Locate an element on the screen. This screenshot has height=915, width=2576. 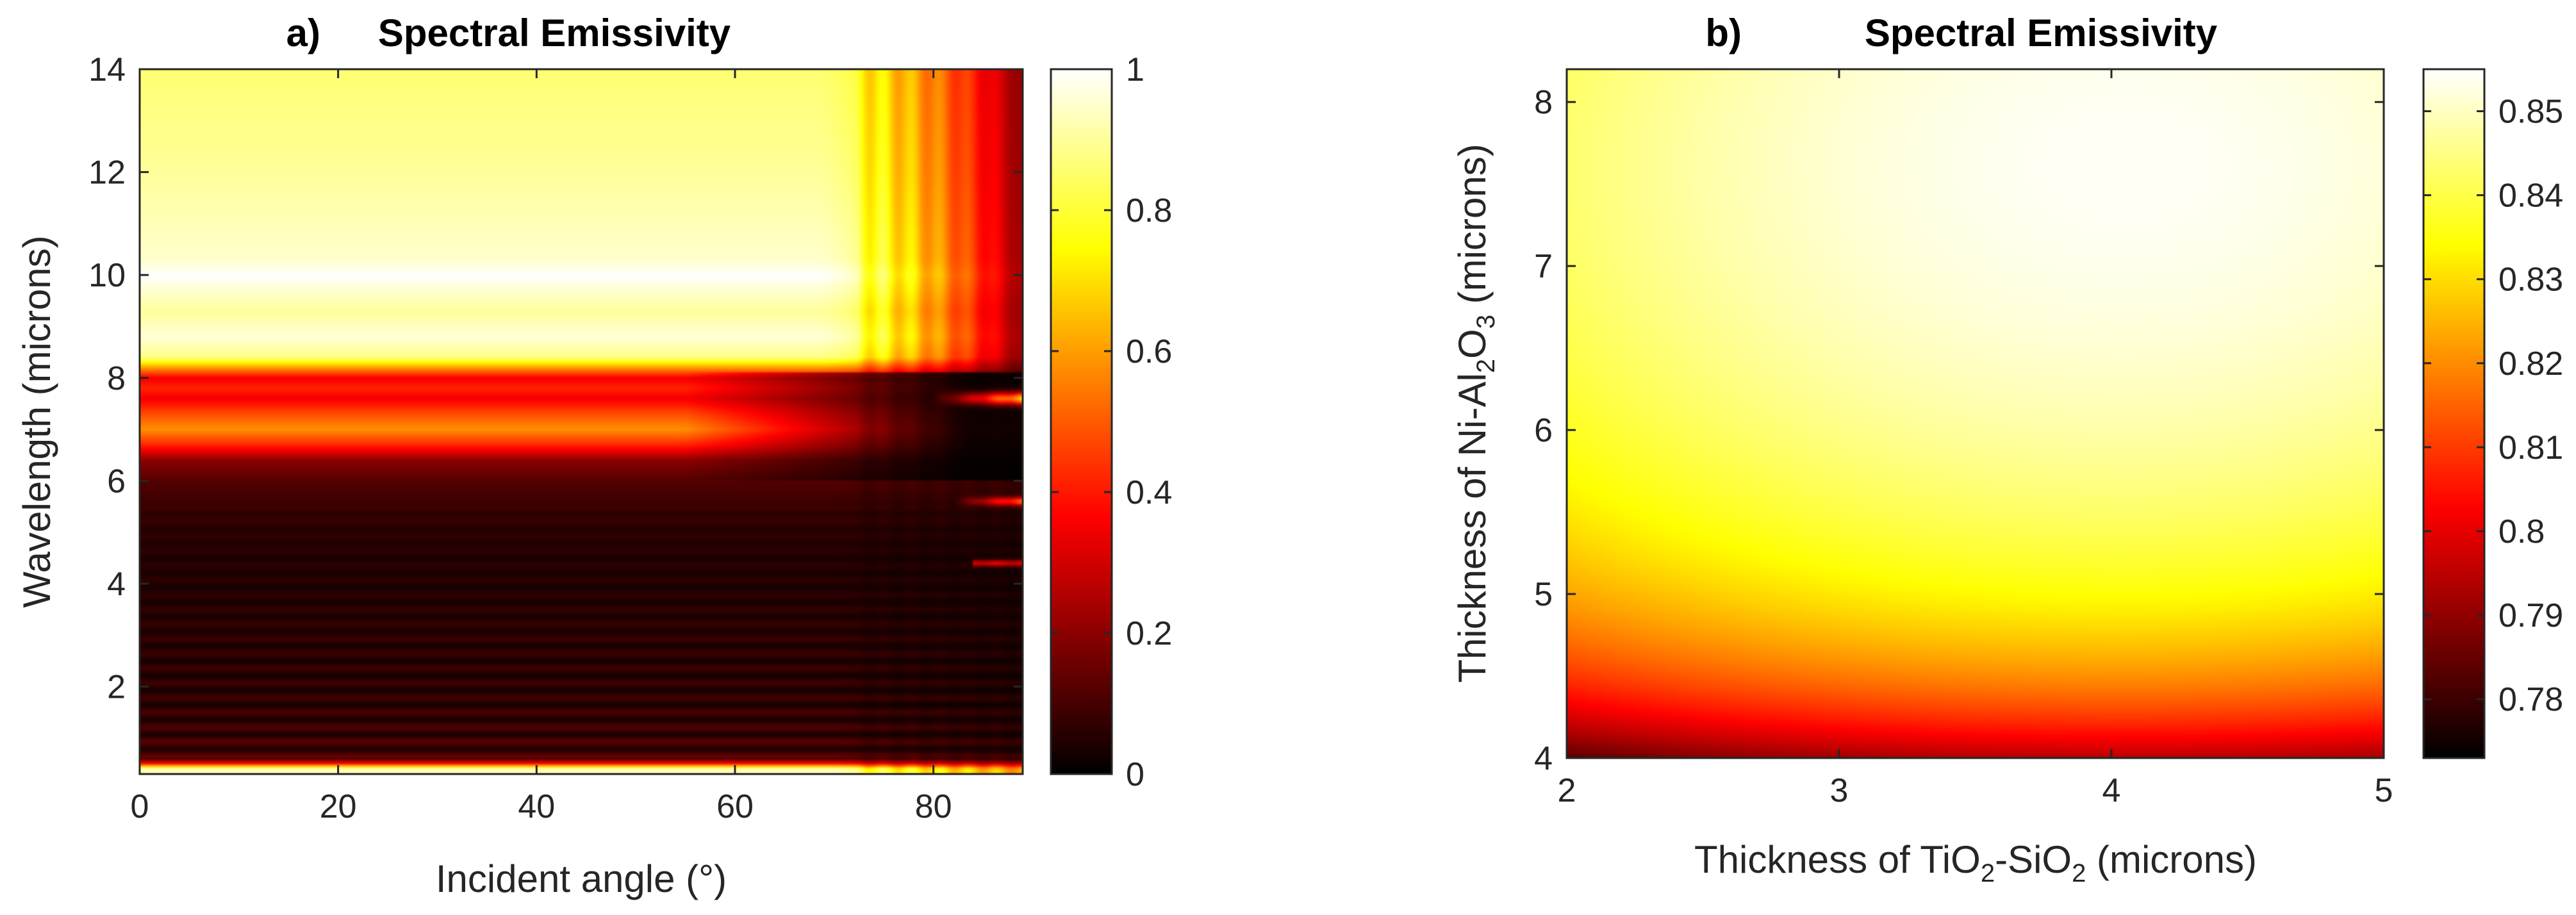
panel-b-ylabel-part: Thickness of Ni-Al is located at coordinates (1472, 527).